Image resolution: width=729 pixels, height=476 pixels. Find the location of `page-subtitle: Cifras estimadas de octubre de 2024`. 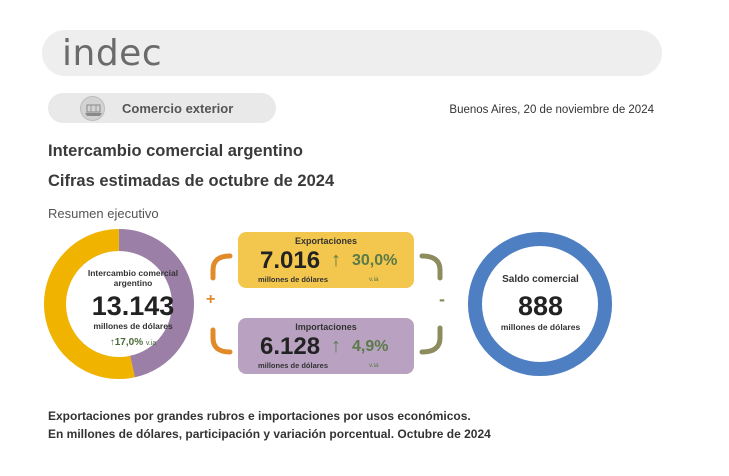

page-subtitle: Cifras estimadas de octubre de 2024 is located at coordinates (191, 181).